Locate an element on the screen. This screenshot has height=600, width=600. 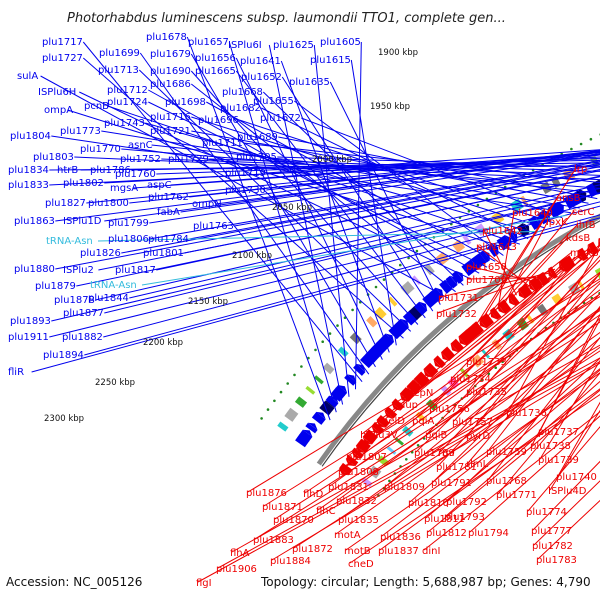
reverse-gene-label: pqiA is located at coordinates (423, 421).